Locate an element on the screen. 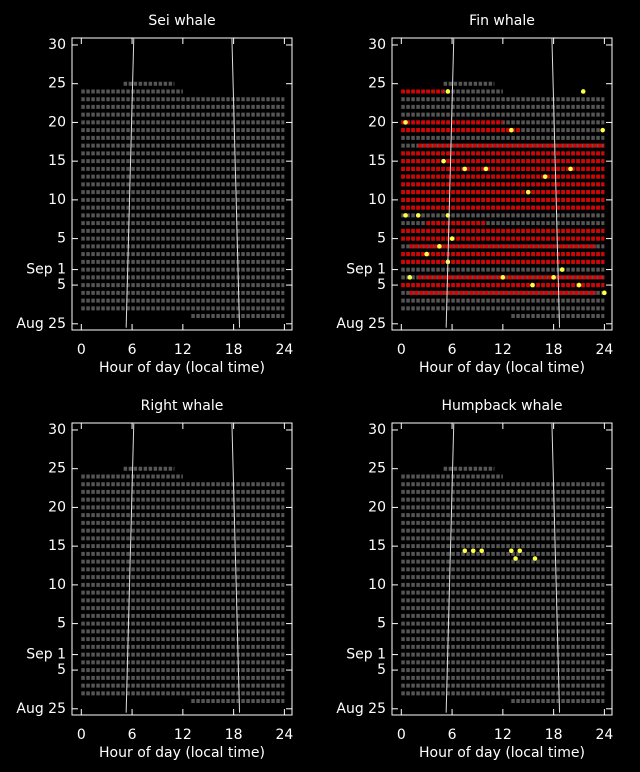  panel-title: Sei whale is located at coordinates (181, 21).